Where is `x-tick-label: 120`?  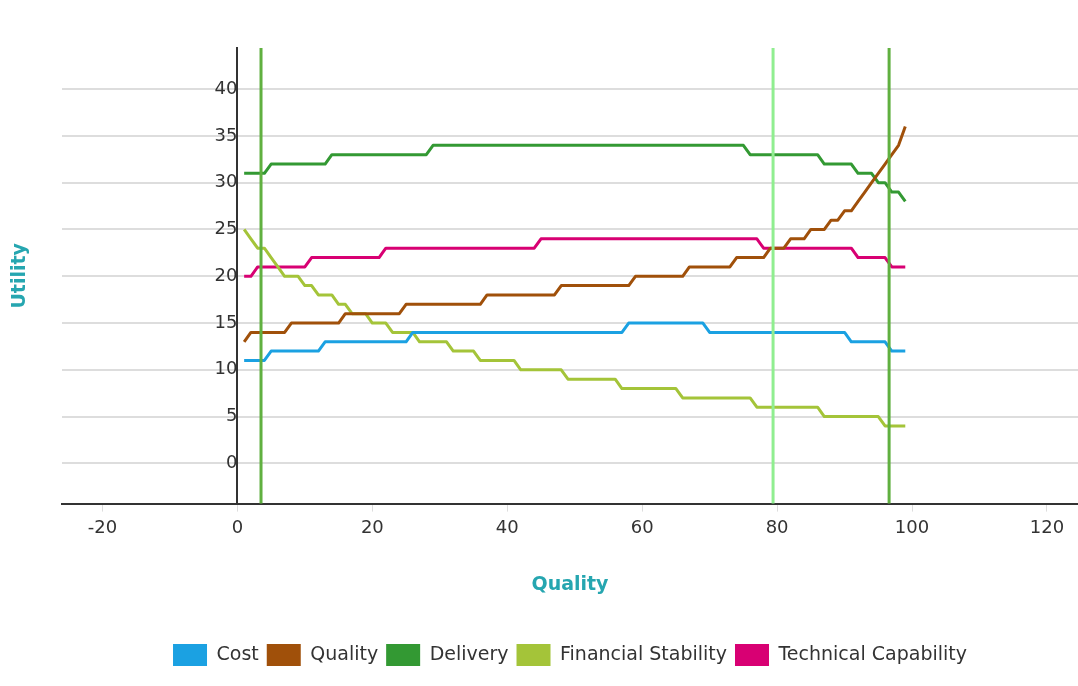 x-tick-label: 120 is located at coordinates (1047, 527).